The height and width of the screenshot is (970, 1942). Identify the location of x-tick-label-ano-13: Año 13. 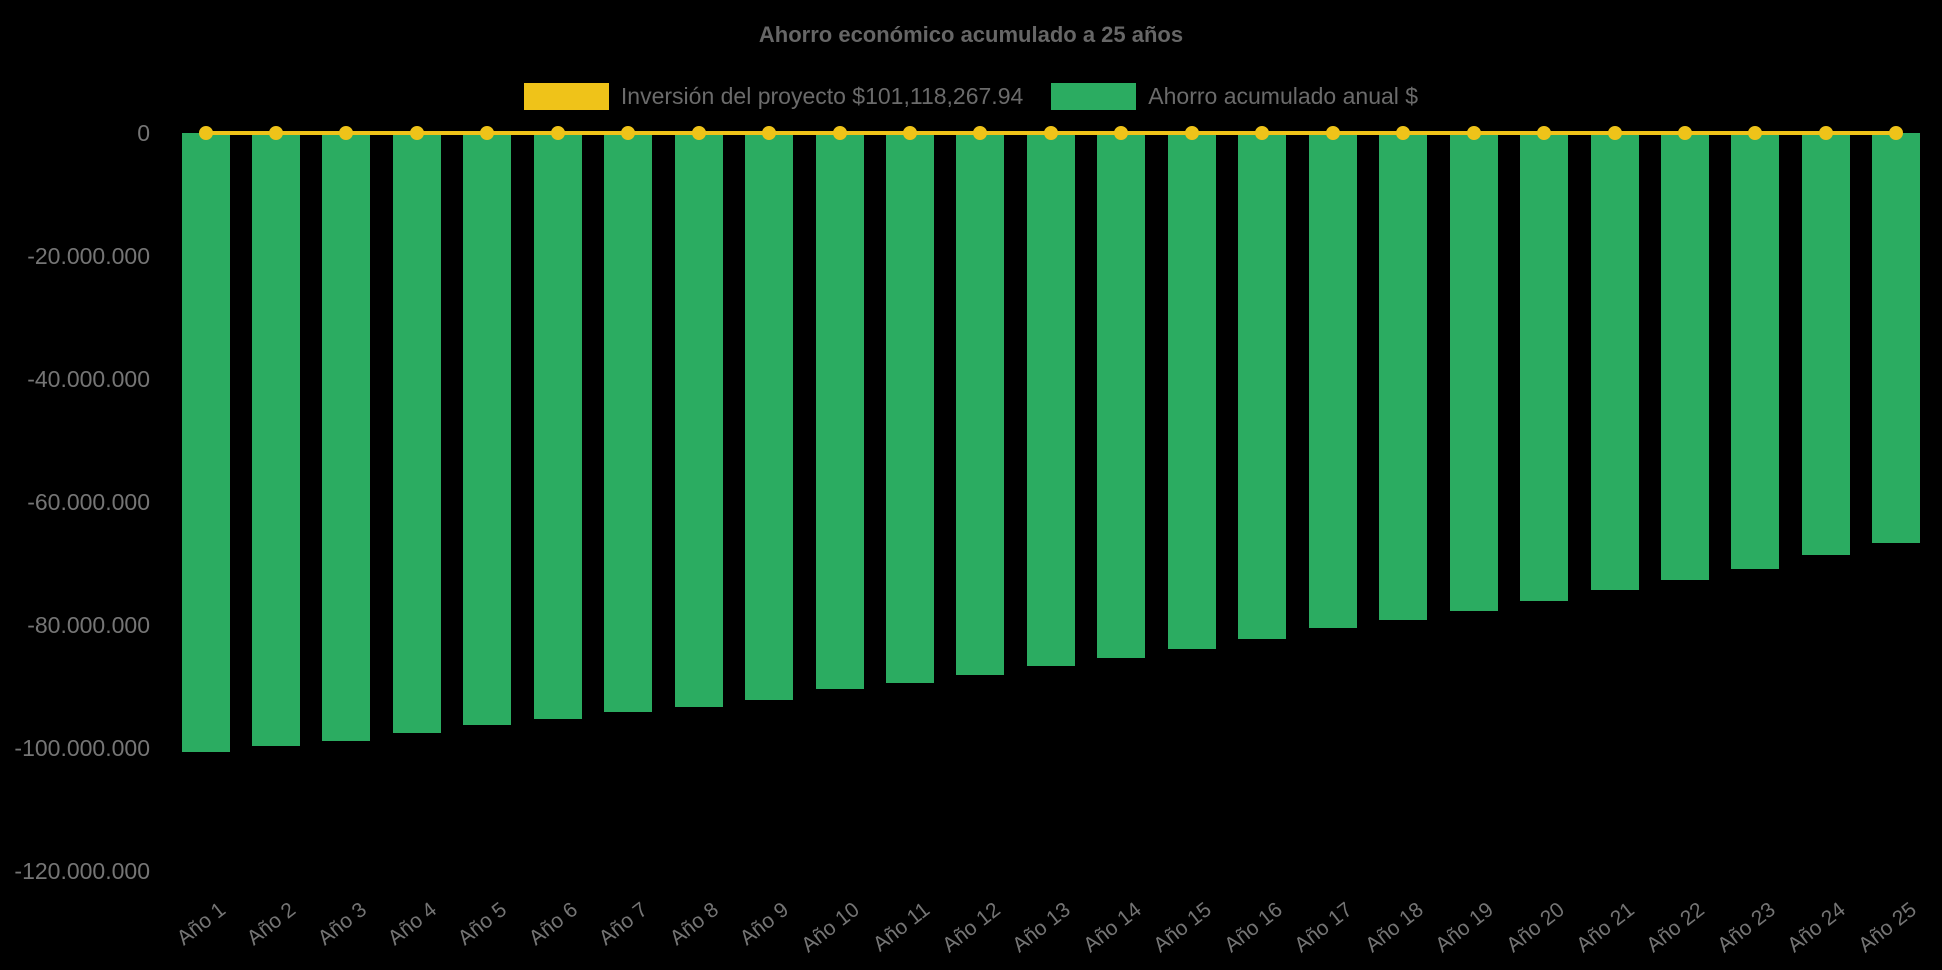
(1042, 928).